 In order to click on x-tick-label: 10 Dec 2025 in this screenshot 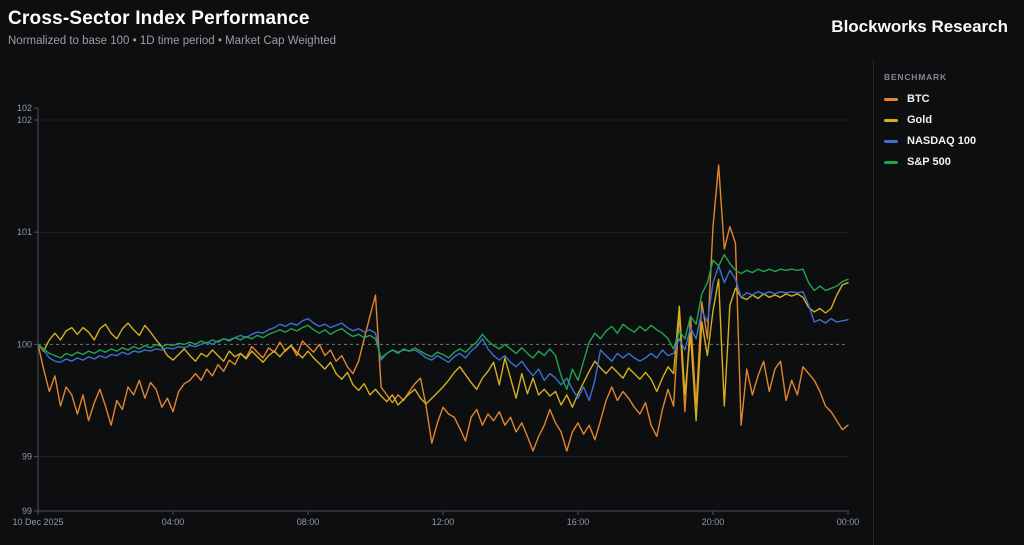, I will do `click(37, 522)`.